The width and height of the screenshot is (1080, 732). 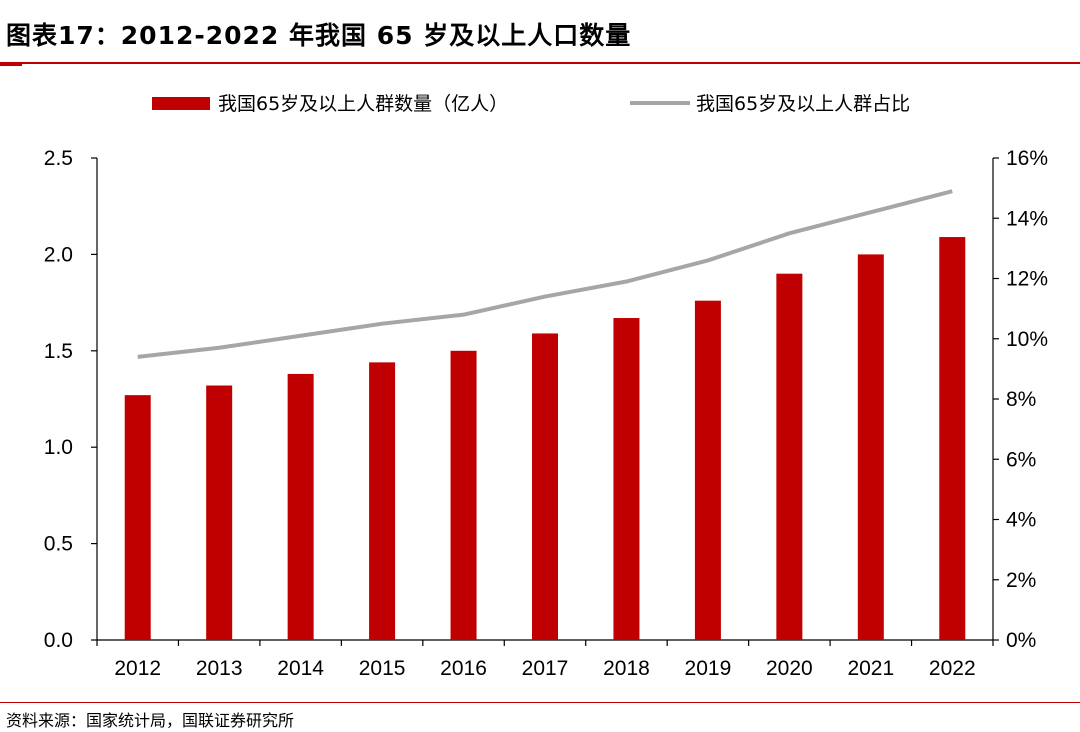 What do you see at coordinates (870, 668) in the screenshot?
I see `x-tick-label: 2021` at bounding box center [870, 668].